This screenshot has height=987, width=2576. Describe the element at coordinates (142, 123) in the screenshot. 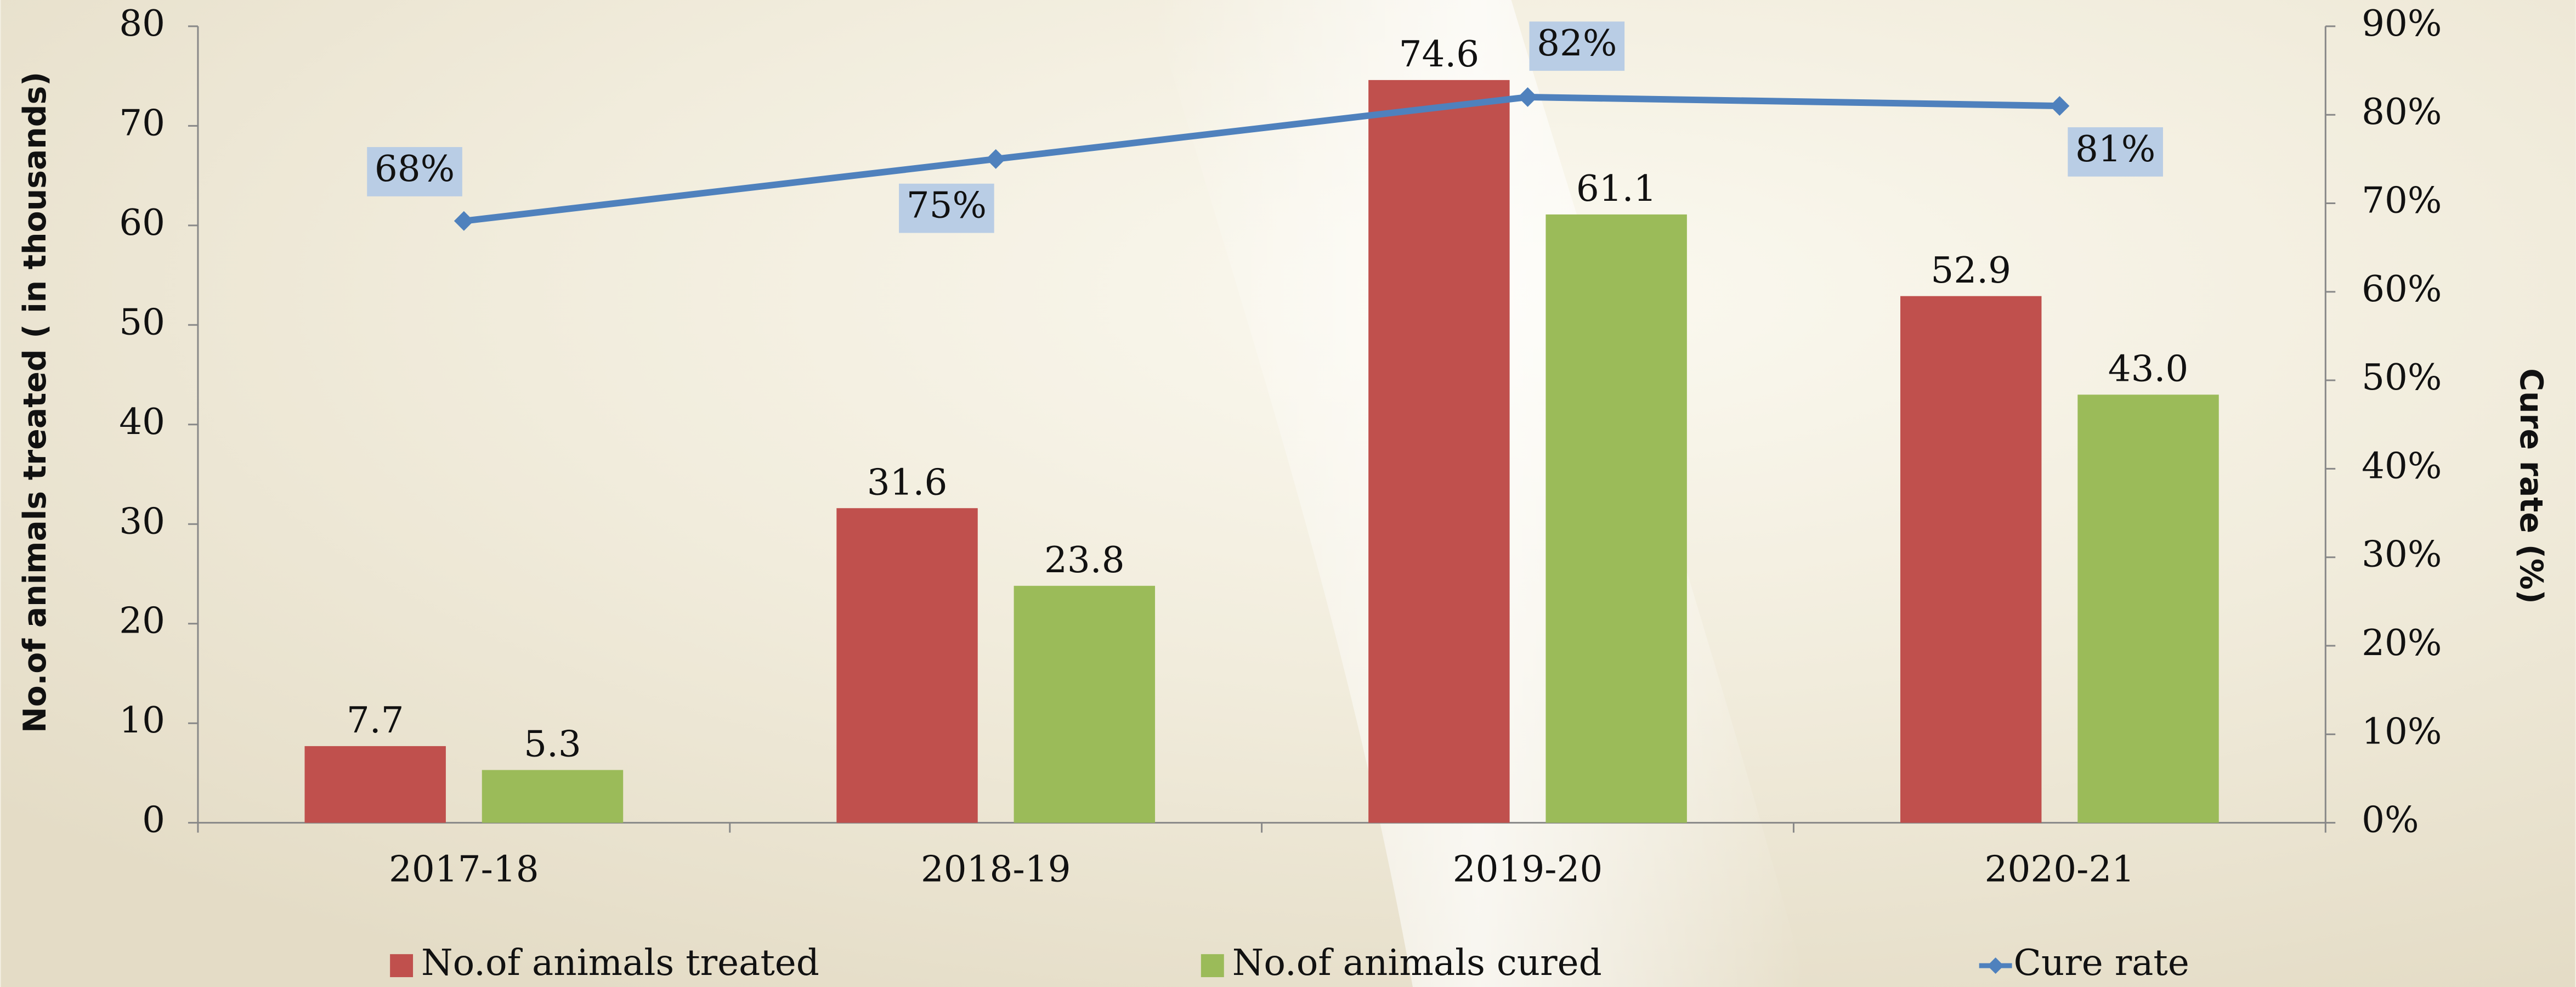

I see `y-tick-label: 70` at that location.